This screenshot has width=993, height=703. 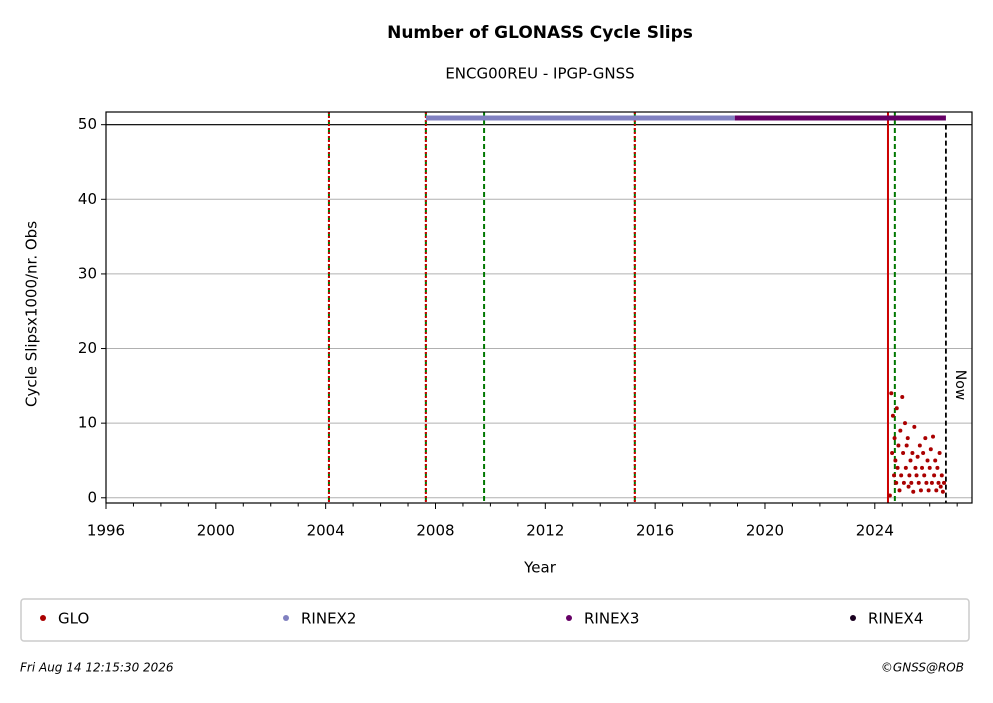 What do you see at coordinates (326, 531) in the screenshot?
I see `x-tick-label: 2004` at bounding box center [326, 531].